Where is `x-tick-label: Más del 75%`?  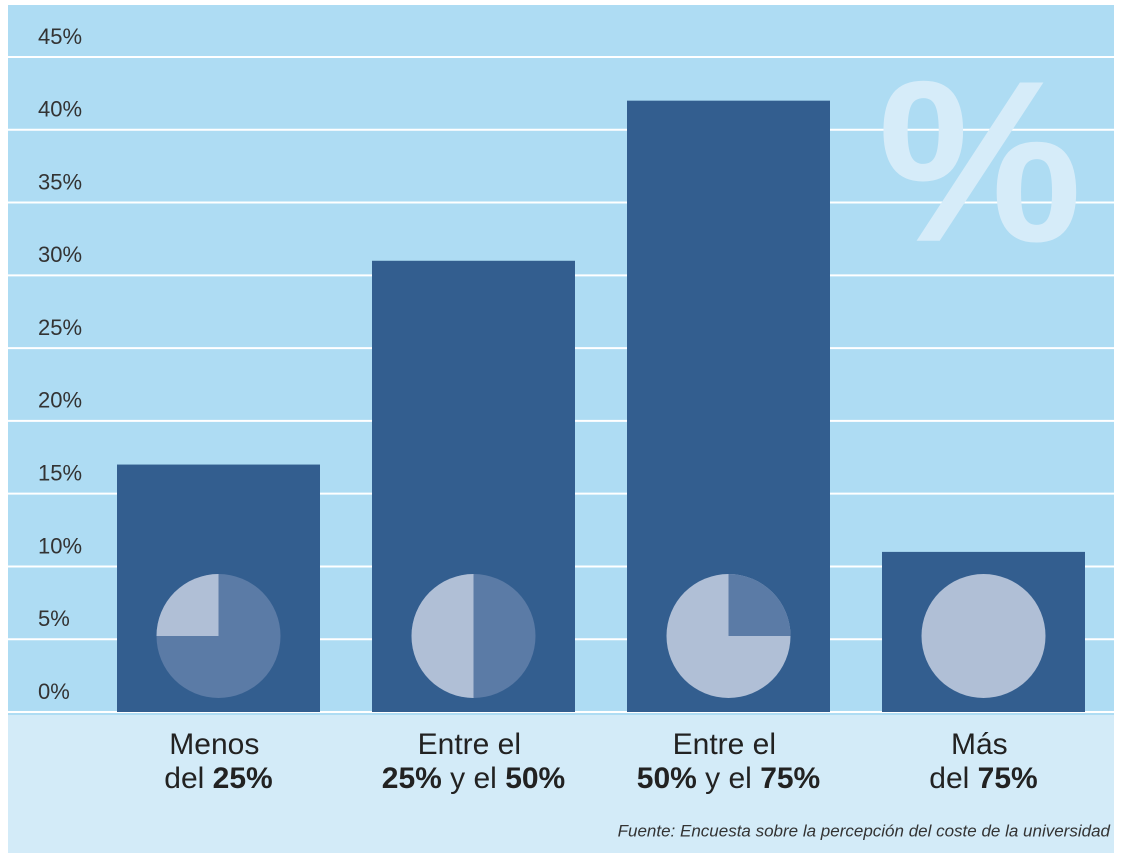 x-tick-label: Más del 75% is located at coordinates (983, 761).